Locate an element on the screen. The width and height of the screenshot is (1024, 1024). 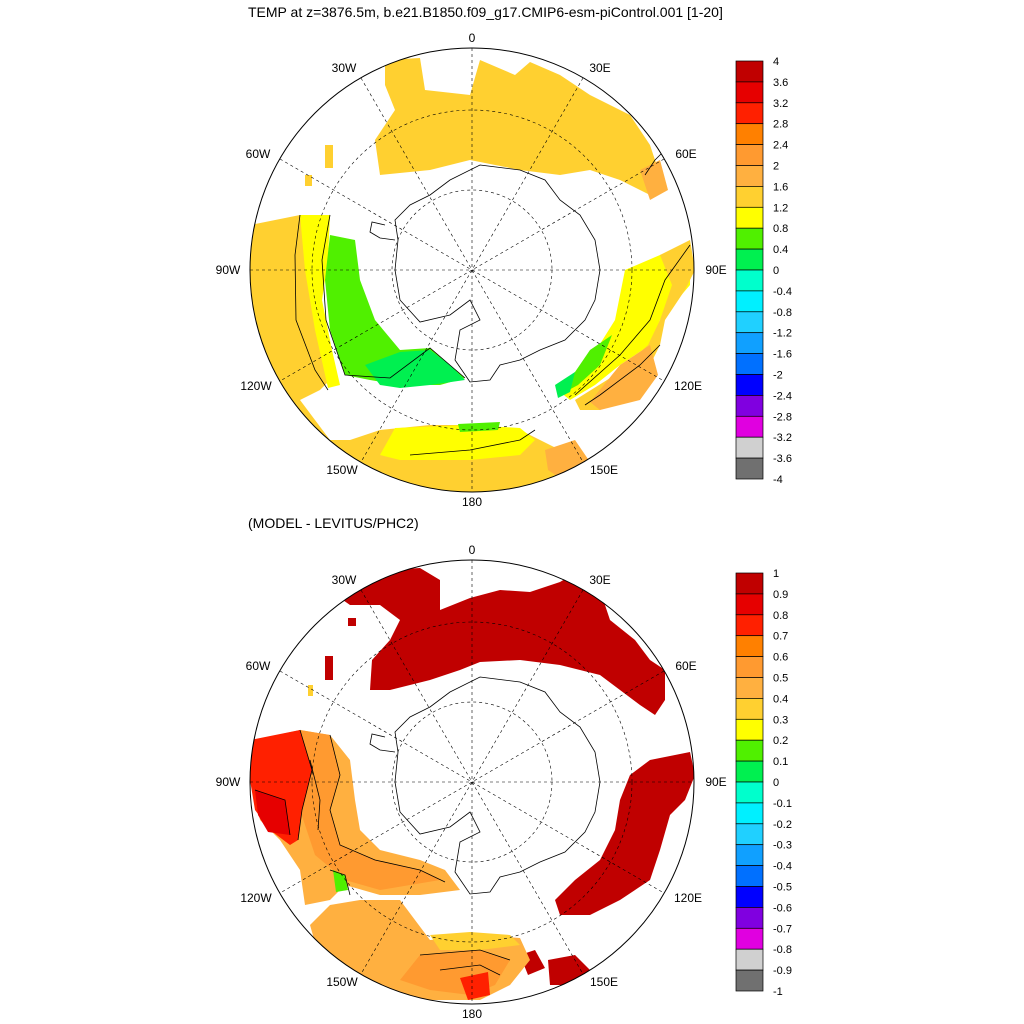
top-colorbar-label: 3.6 is located at coordinates (780, 83).